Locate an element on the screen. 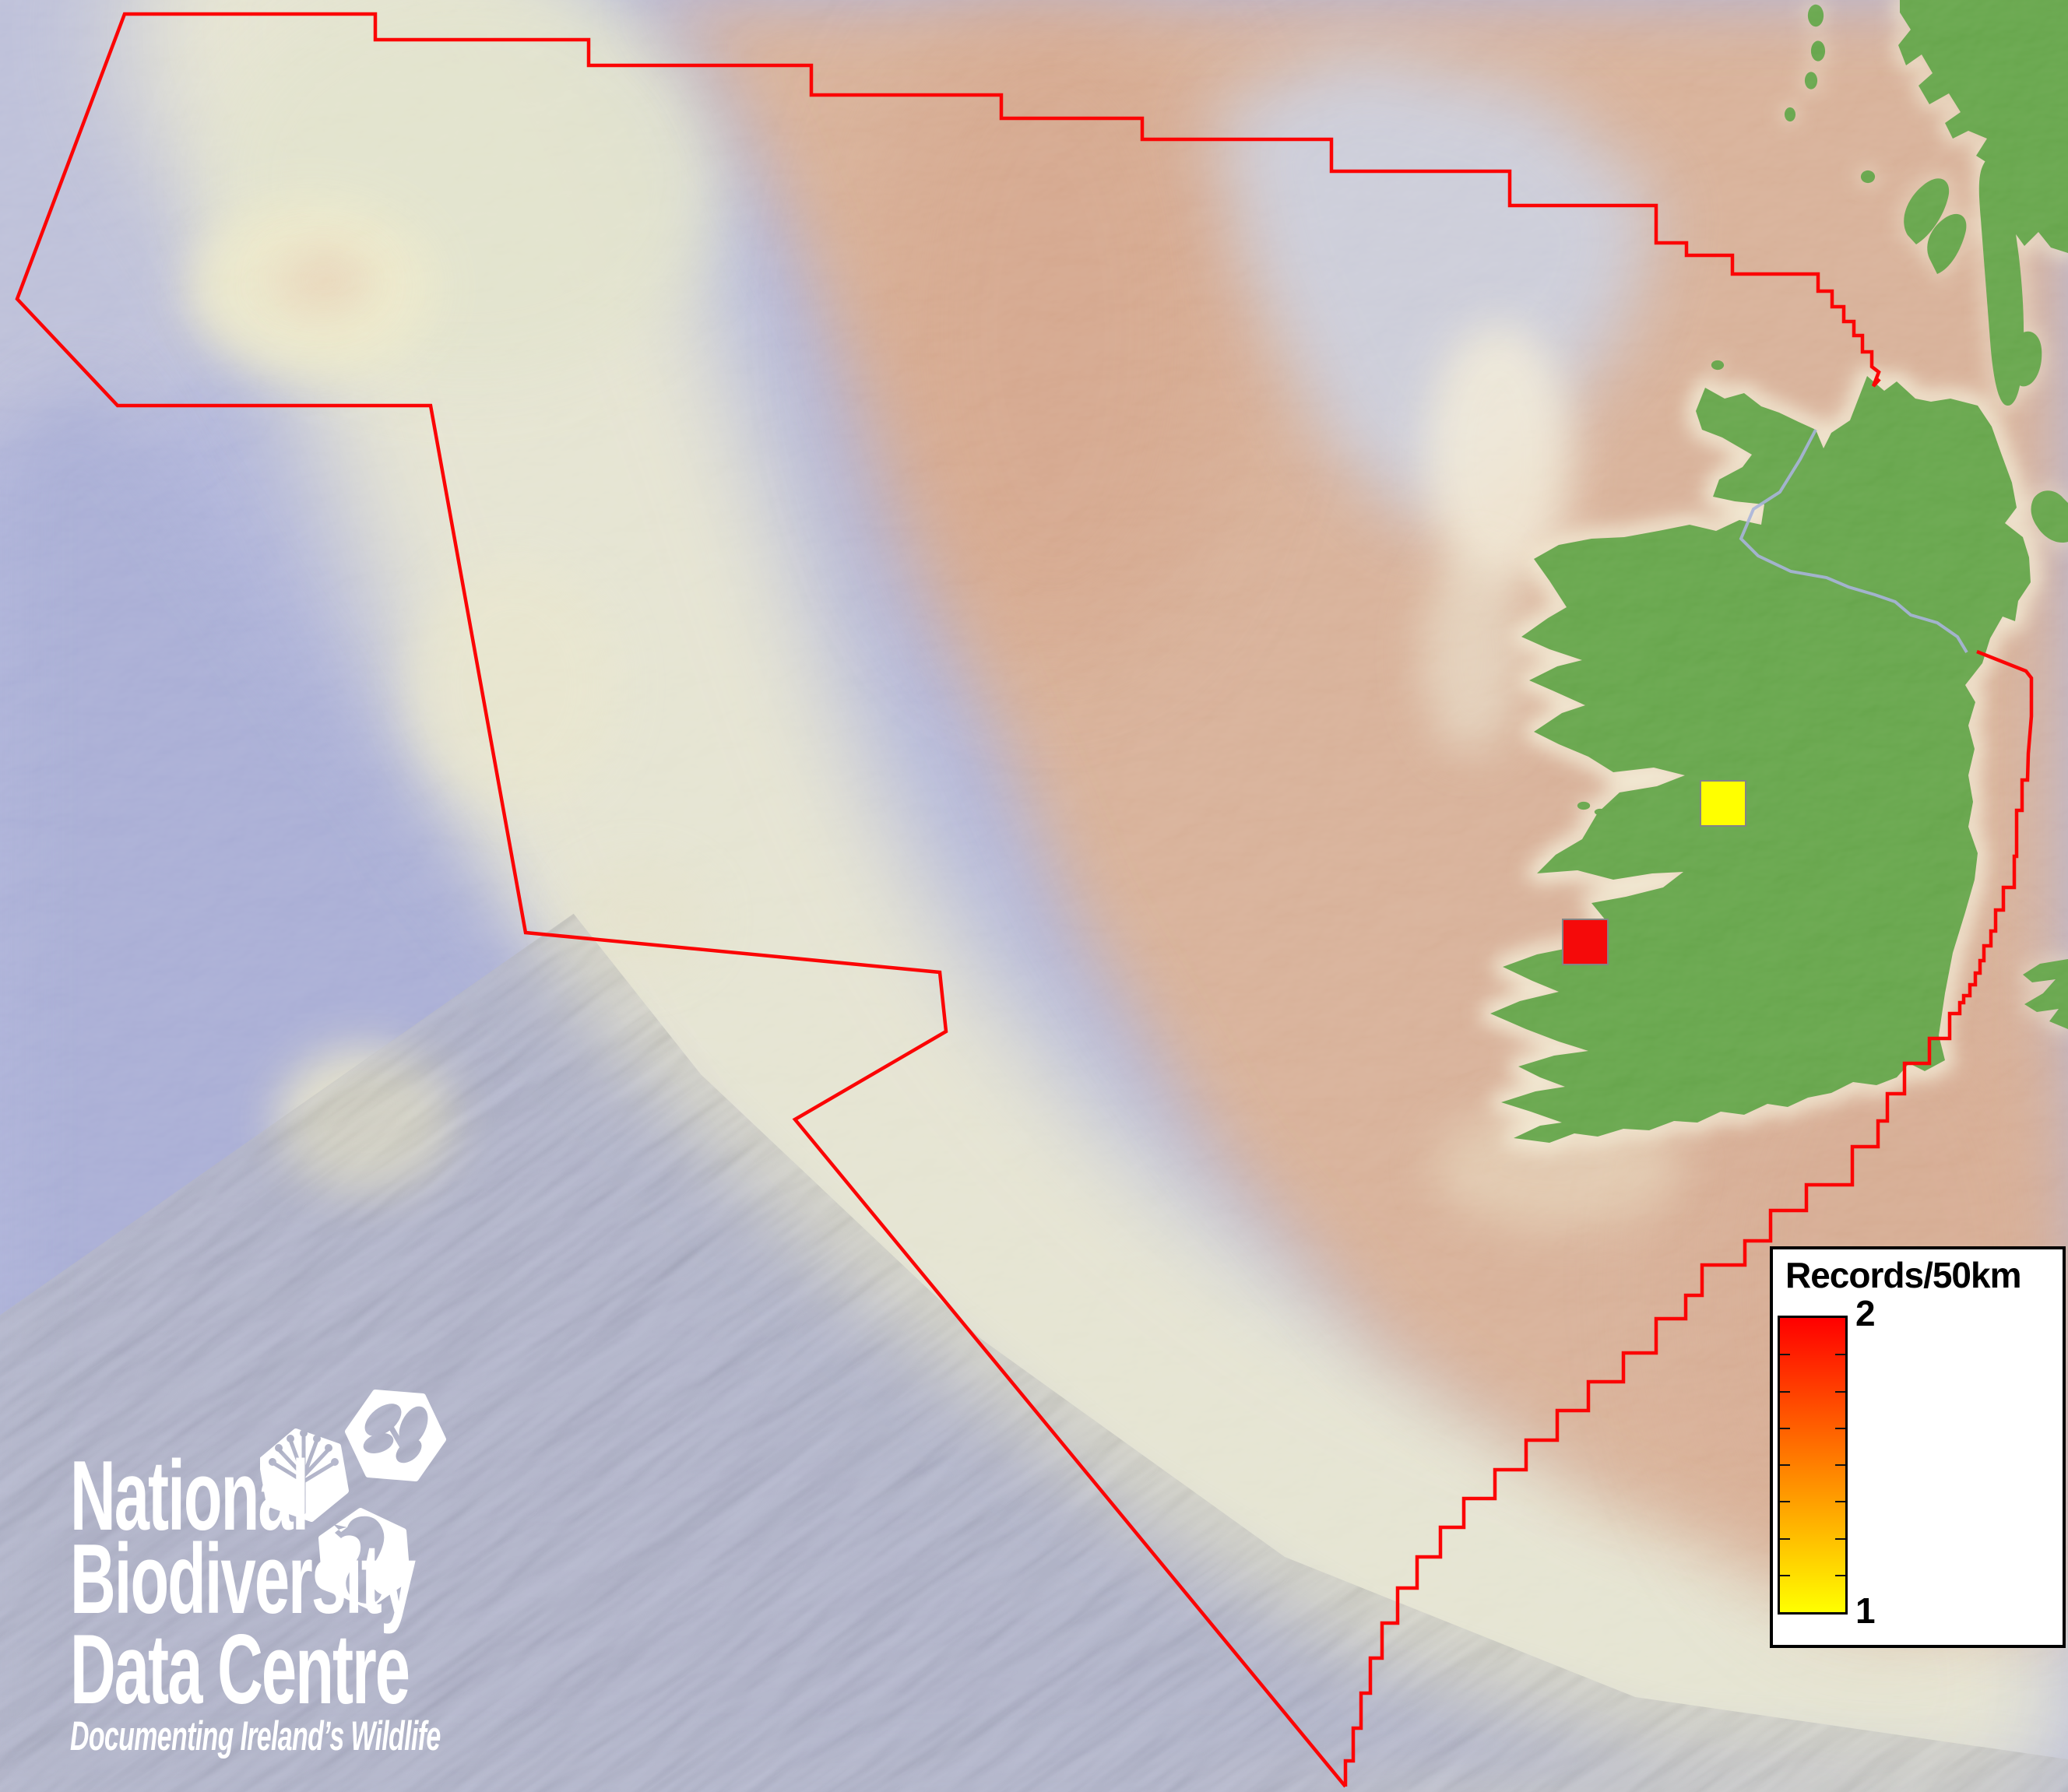 Image resolution: width=2068 pixels, height=1792 pixels. record-cell-red is located at coordinates (1585, 942).